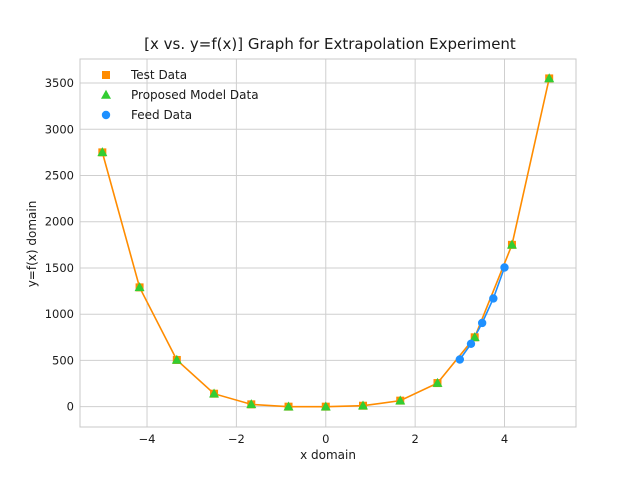 This screenshot has width=640, height=480. Describe the element at coordinates (414, 439) in the screenshot. I see `x-tick-label: 2` at that location.